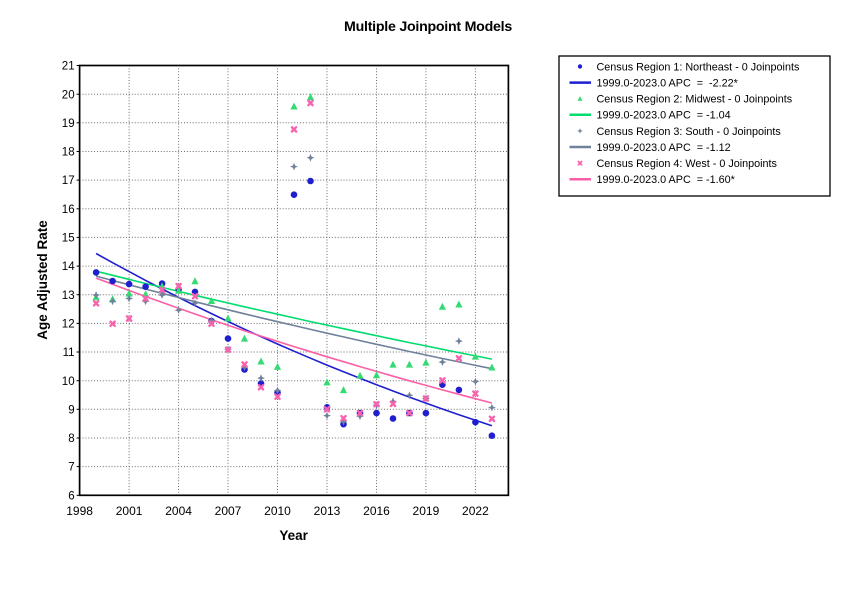 The width and height of the screenshot is (857, 604). Describe the element at coordinates (327, 511) in the screenshot. I see `svg-text: 2013` at that location.